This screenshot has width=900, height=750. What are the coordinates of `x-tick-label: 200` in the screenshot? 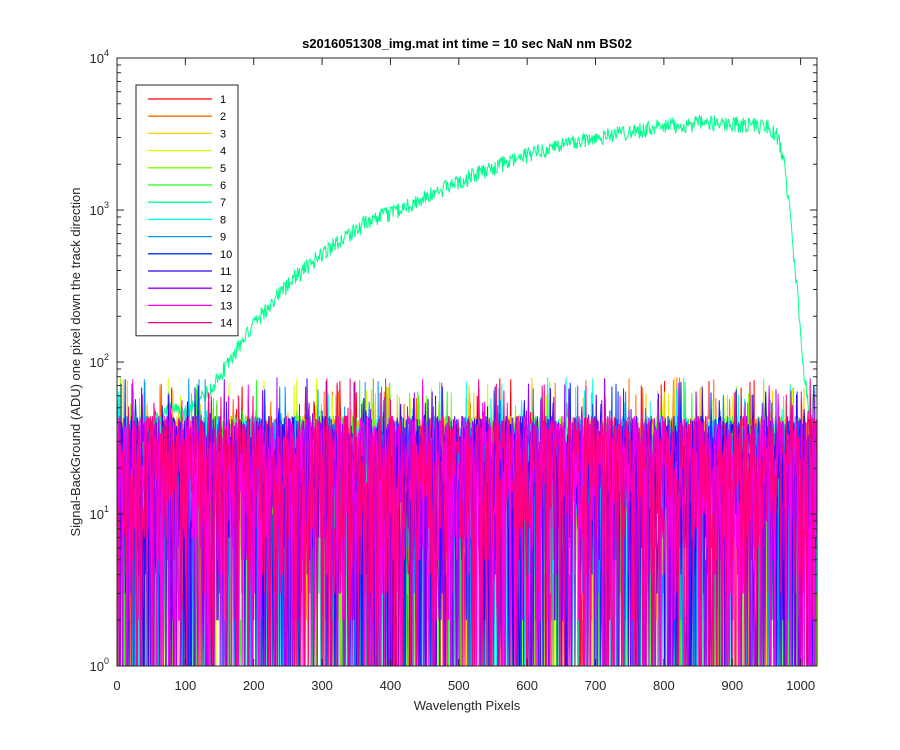 It's located at (254, 685).